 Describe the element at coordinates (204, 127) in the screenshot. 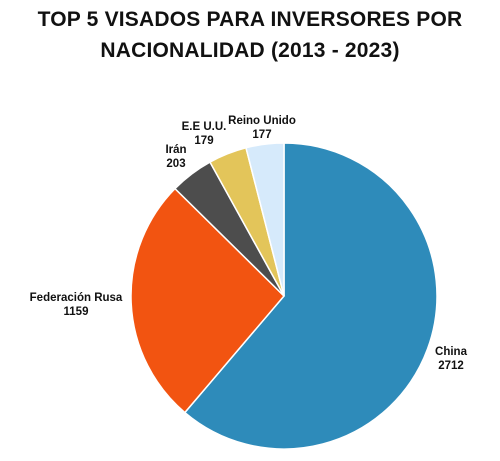

I see `slice-label-e-e-u-u: E.E U.U.` at that location.